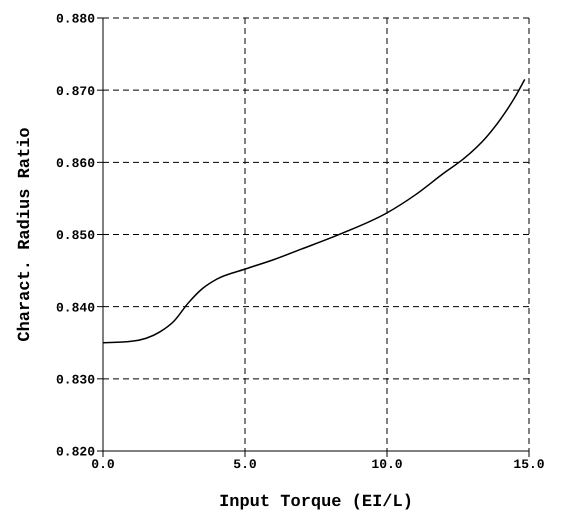  Describe the element at coordinates (76, 380) in the screenshot. I see `y-tick-label: 0.830` at that location.